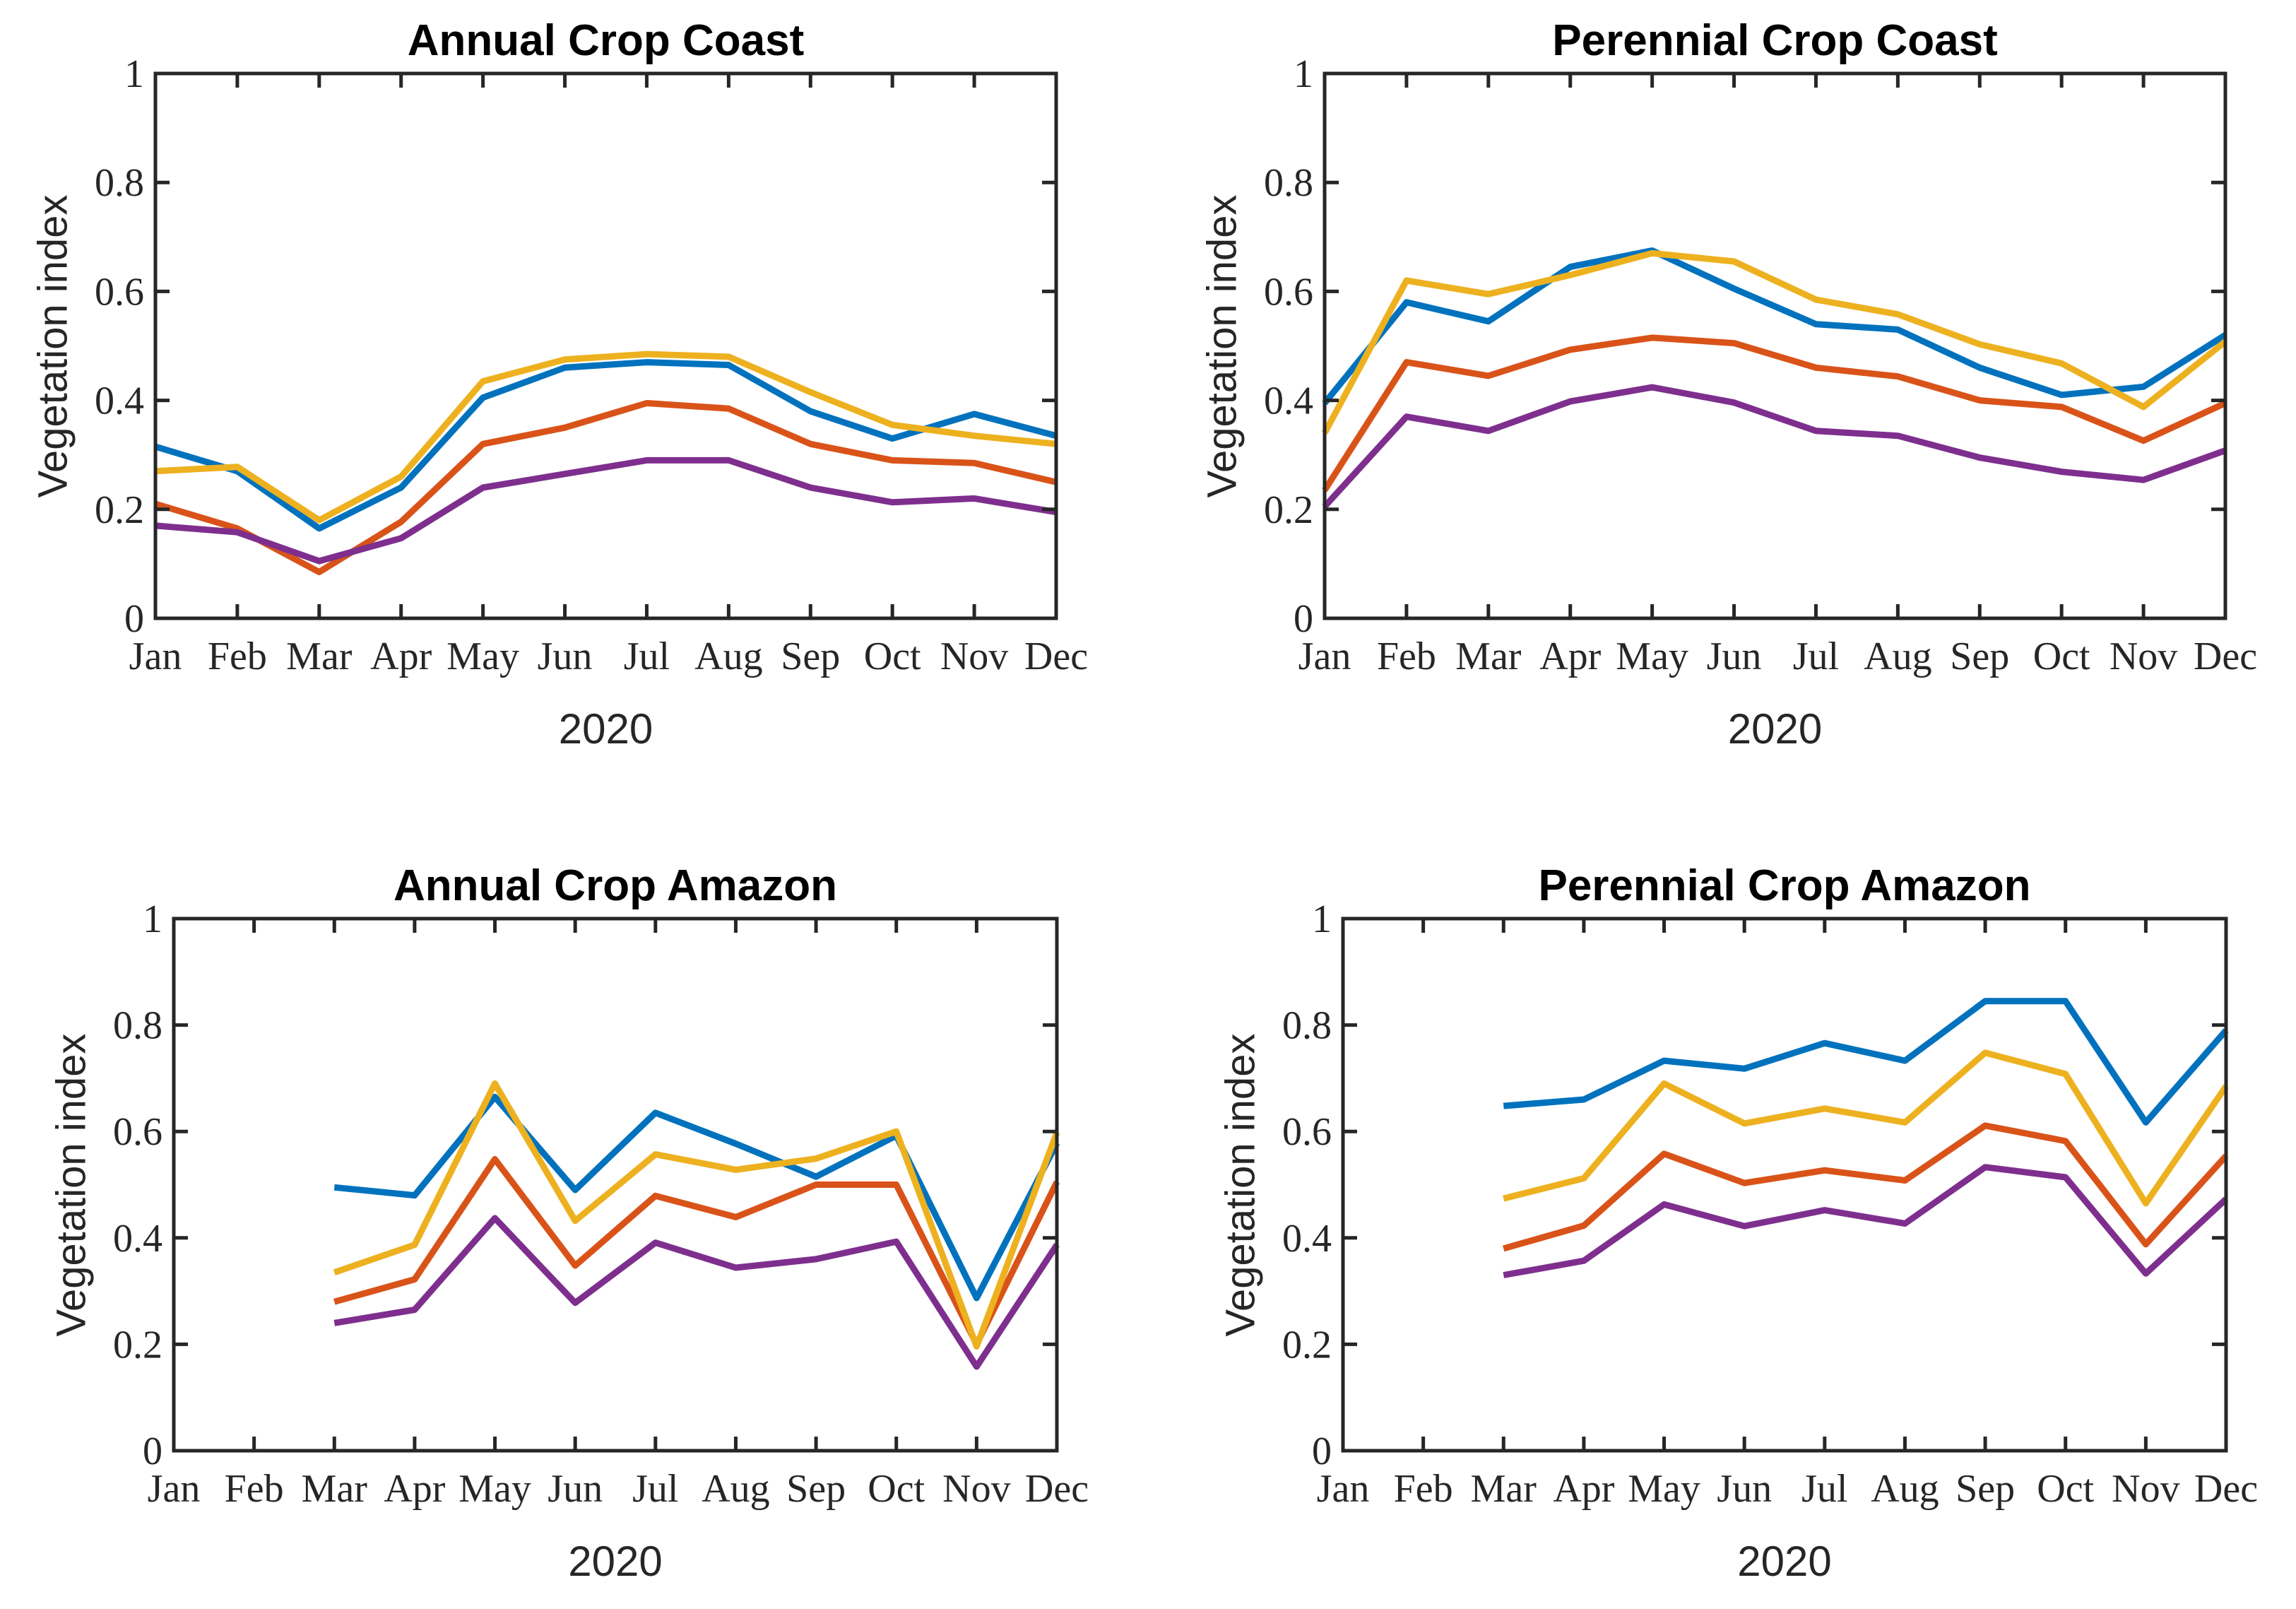  Describe the element at coordinates (1785, 885) in the screenshot. I see `chart-title-perennial-crop-amazon: Perennial Crop Amazon` at that location.